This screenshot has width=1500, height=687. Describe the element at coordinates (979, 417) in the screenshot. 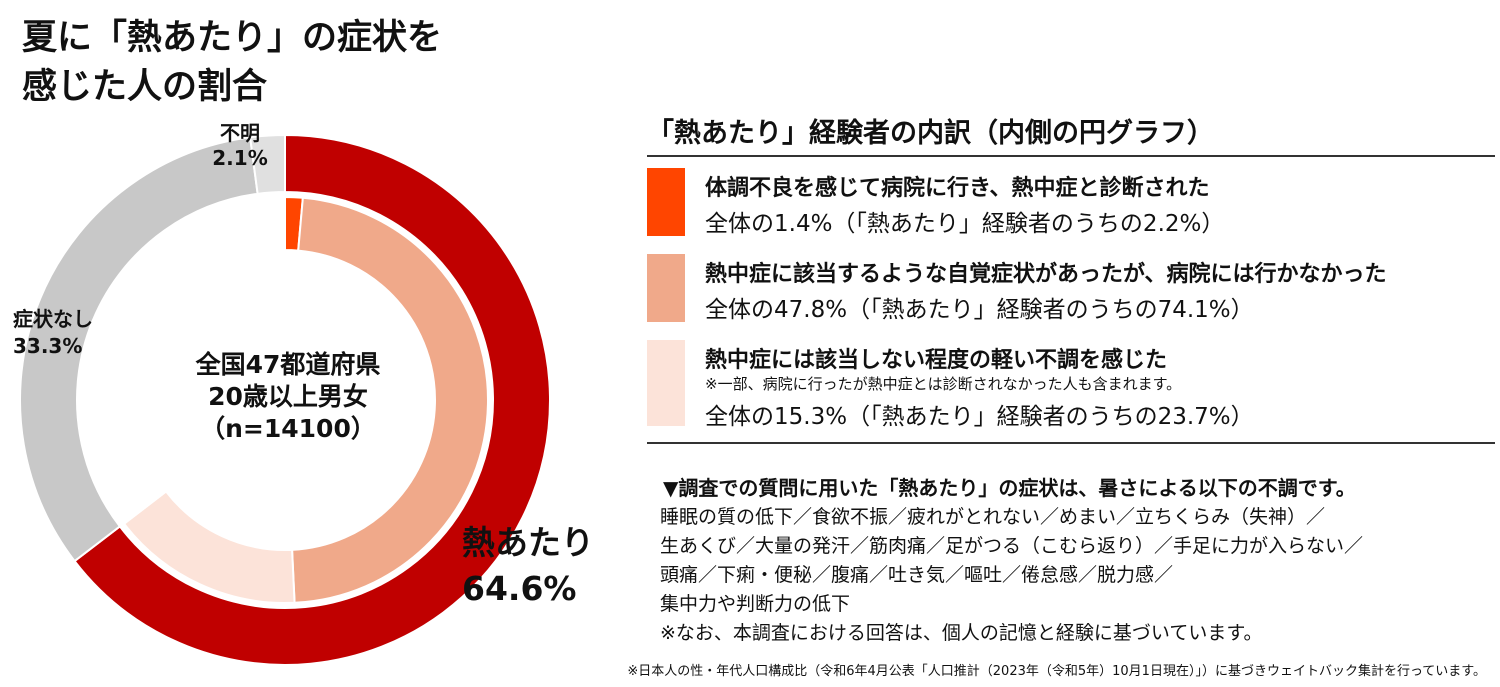

I see `legend-item-sub: 全体の15.3%（「熱あたり」経験者のうちの23.7%）` at that location.